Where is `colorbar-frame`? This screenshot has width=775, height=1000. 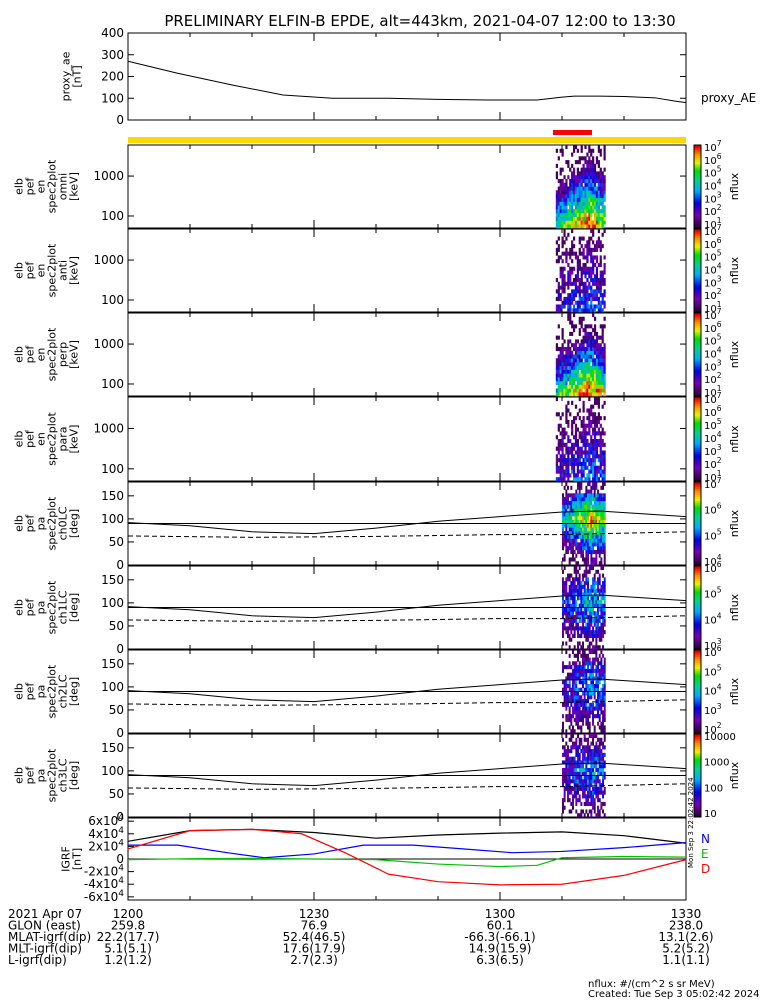 colorbar-frame is located at coordinates (697, 270).